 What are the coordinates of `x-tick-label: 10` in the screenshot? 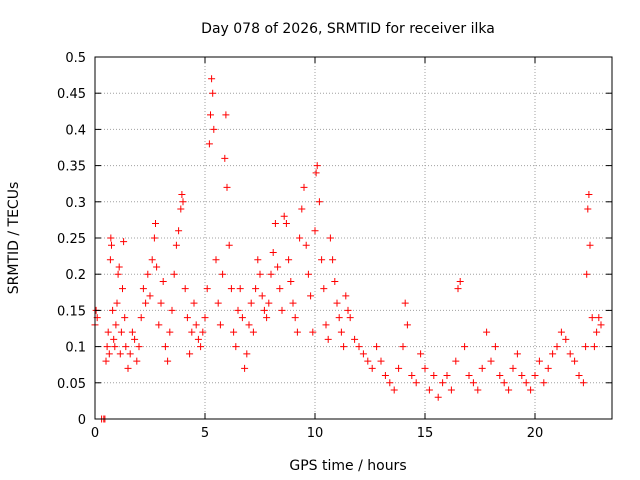 It's located at (315, 433).